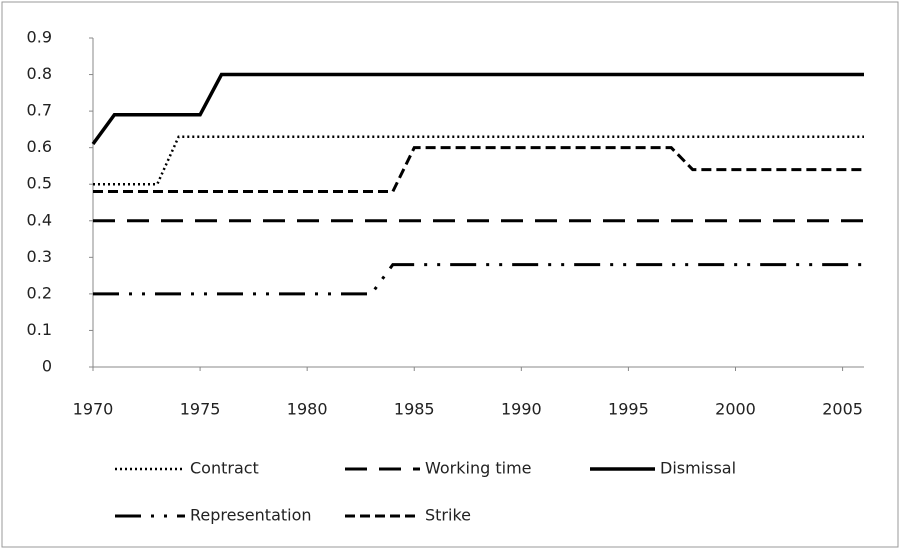 This screenshot has width=901, height=550. What do you see at coordinates (39, 110) in the screenshot?
I see `y-tick-label: 0.7` at bounding box center [39, 110].